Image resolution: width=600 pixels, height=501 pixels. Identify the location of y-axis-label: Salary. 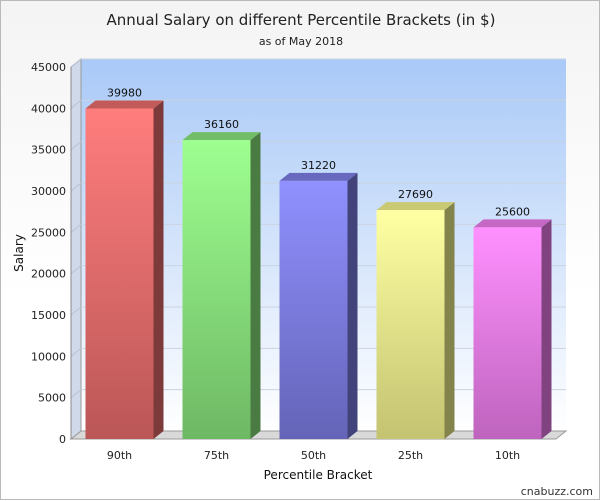
(19, 253).